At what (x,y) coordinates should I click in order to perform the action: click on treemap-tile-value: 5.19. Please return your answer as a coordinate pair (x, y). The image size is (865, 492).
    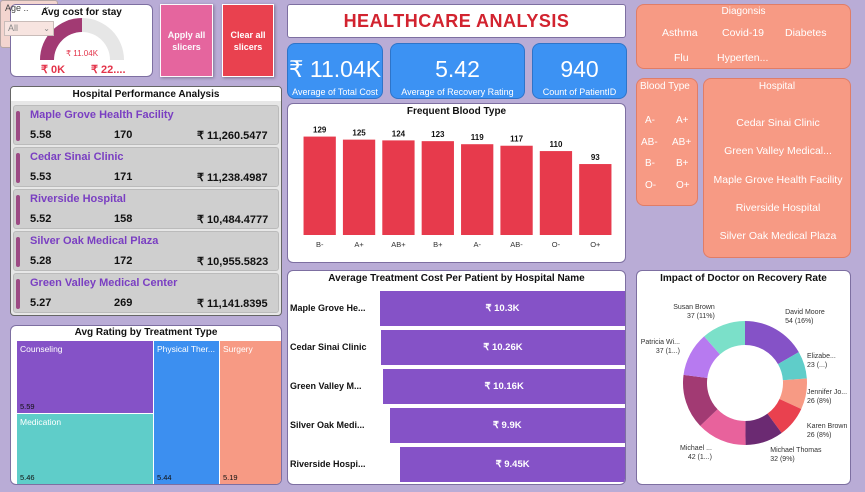
    Looking at the image, I should click on (230, 477).